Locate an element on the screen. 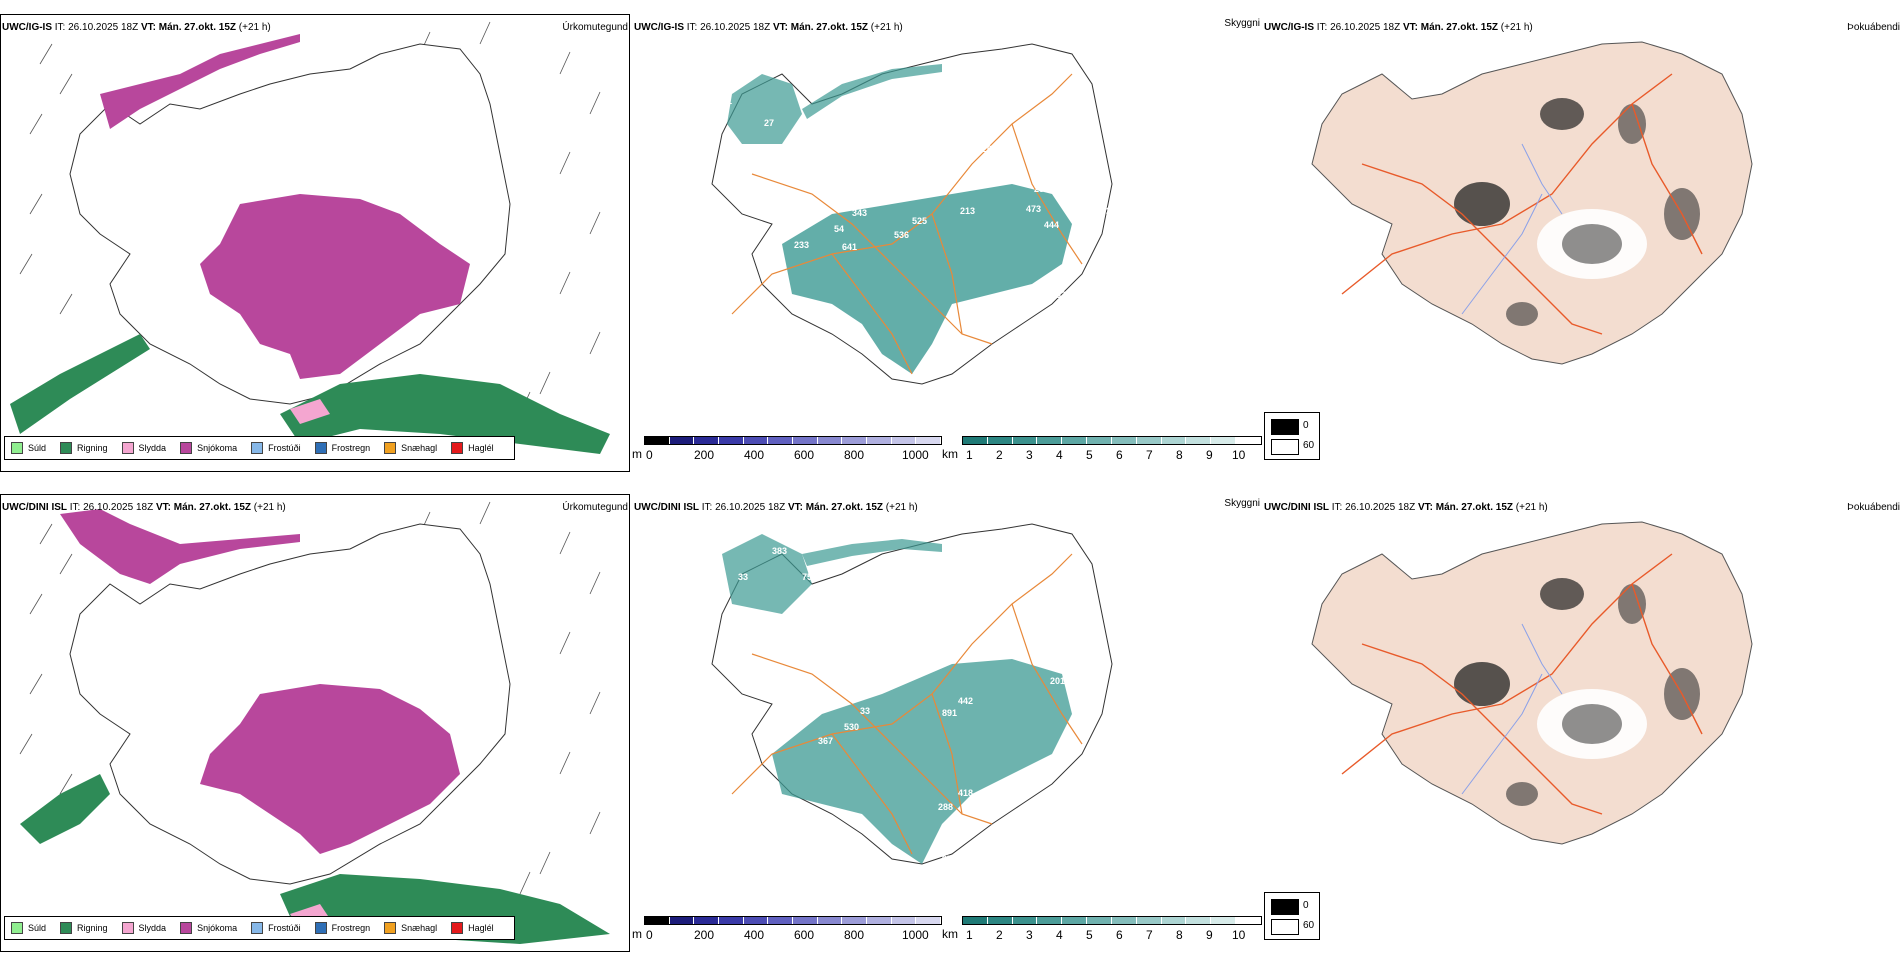  value-label: 33 is located at coordinates (743, 577).